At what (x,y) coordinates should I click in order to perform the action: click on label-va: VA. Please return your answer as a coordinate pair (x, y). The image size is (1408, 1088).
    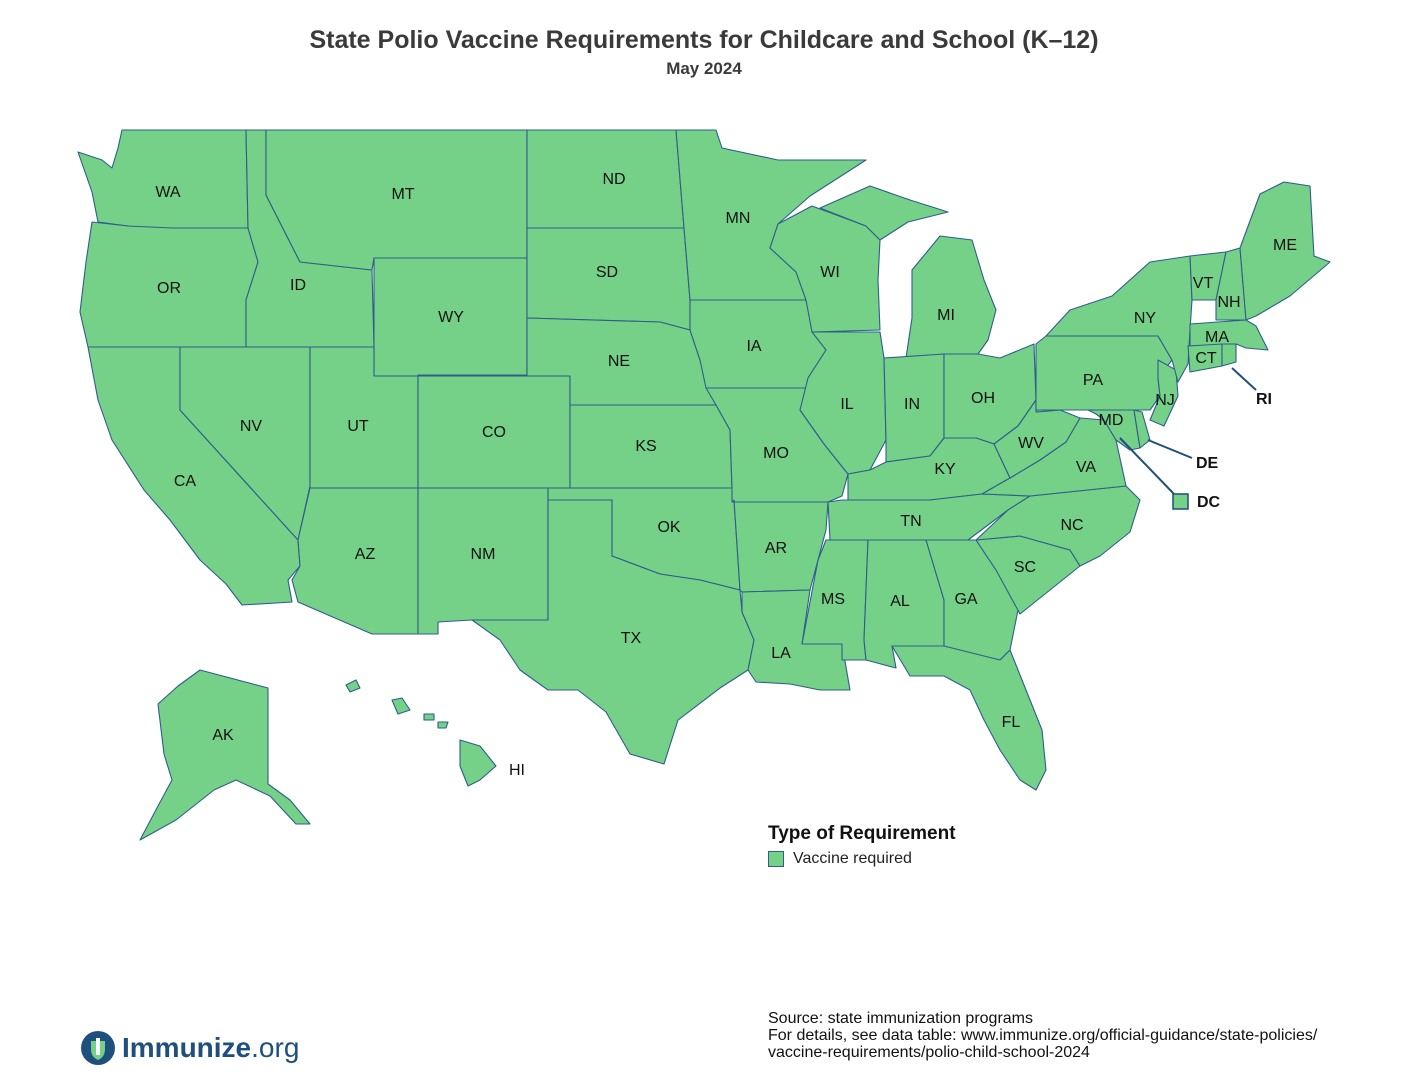
    Looking at the image, I should click on (1086, 467).